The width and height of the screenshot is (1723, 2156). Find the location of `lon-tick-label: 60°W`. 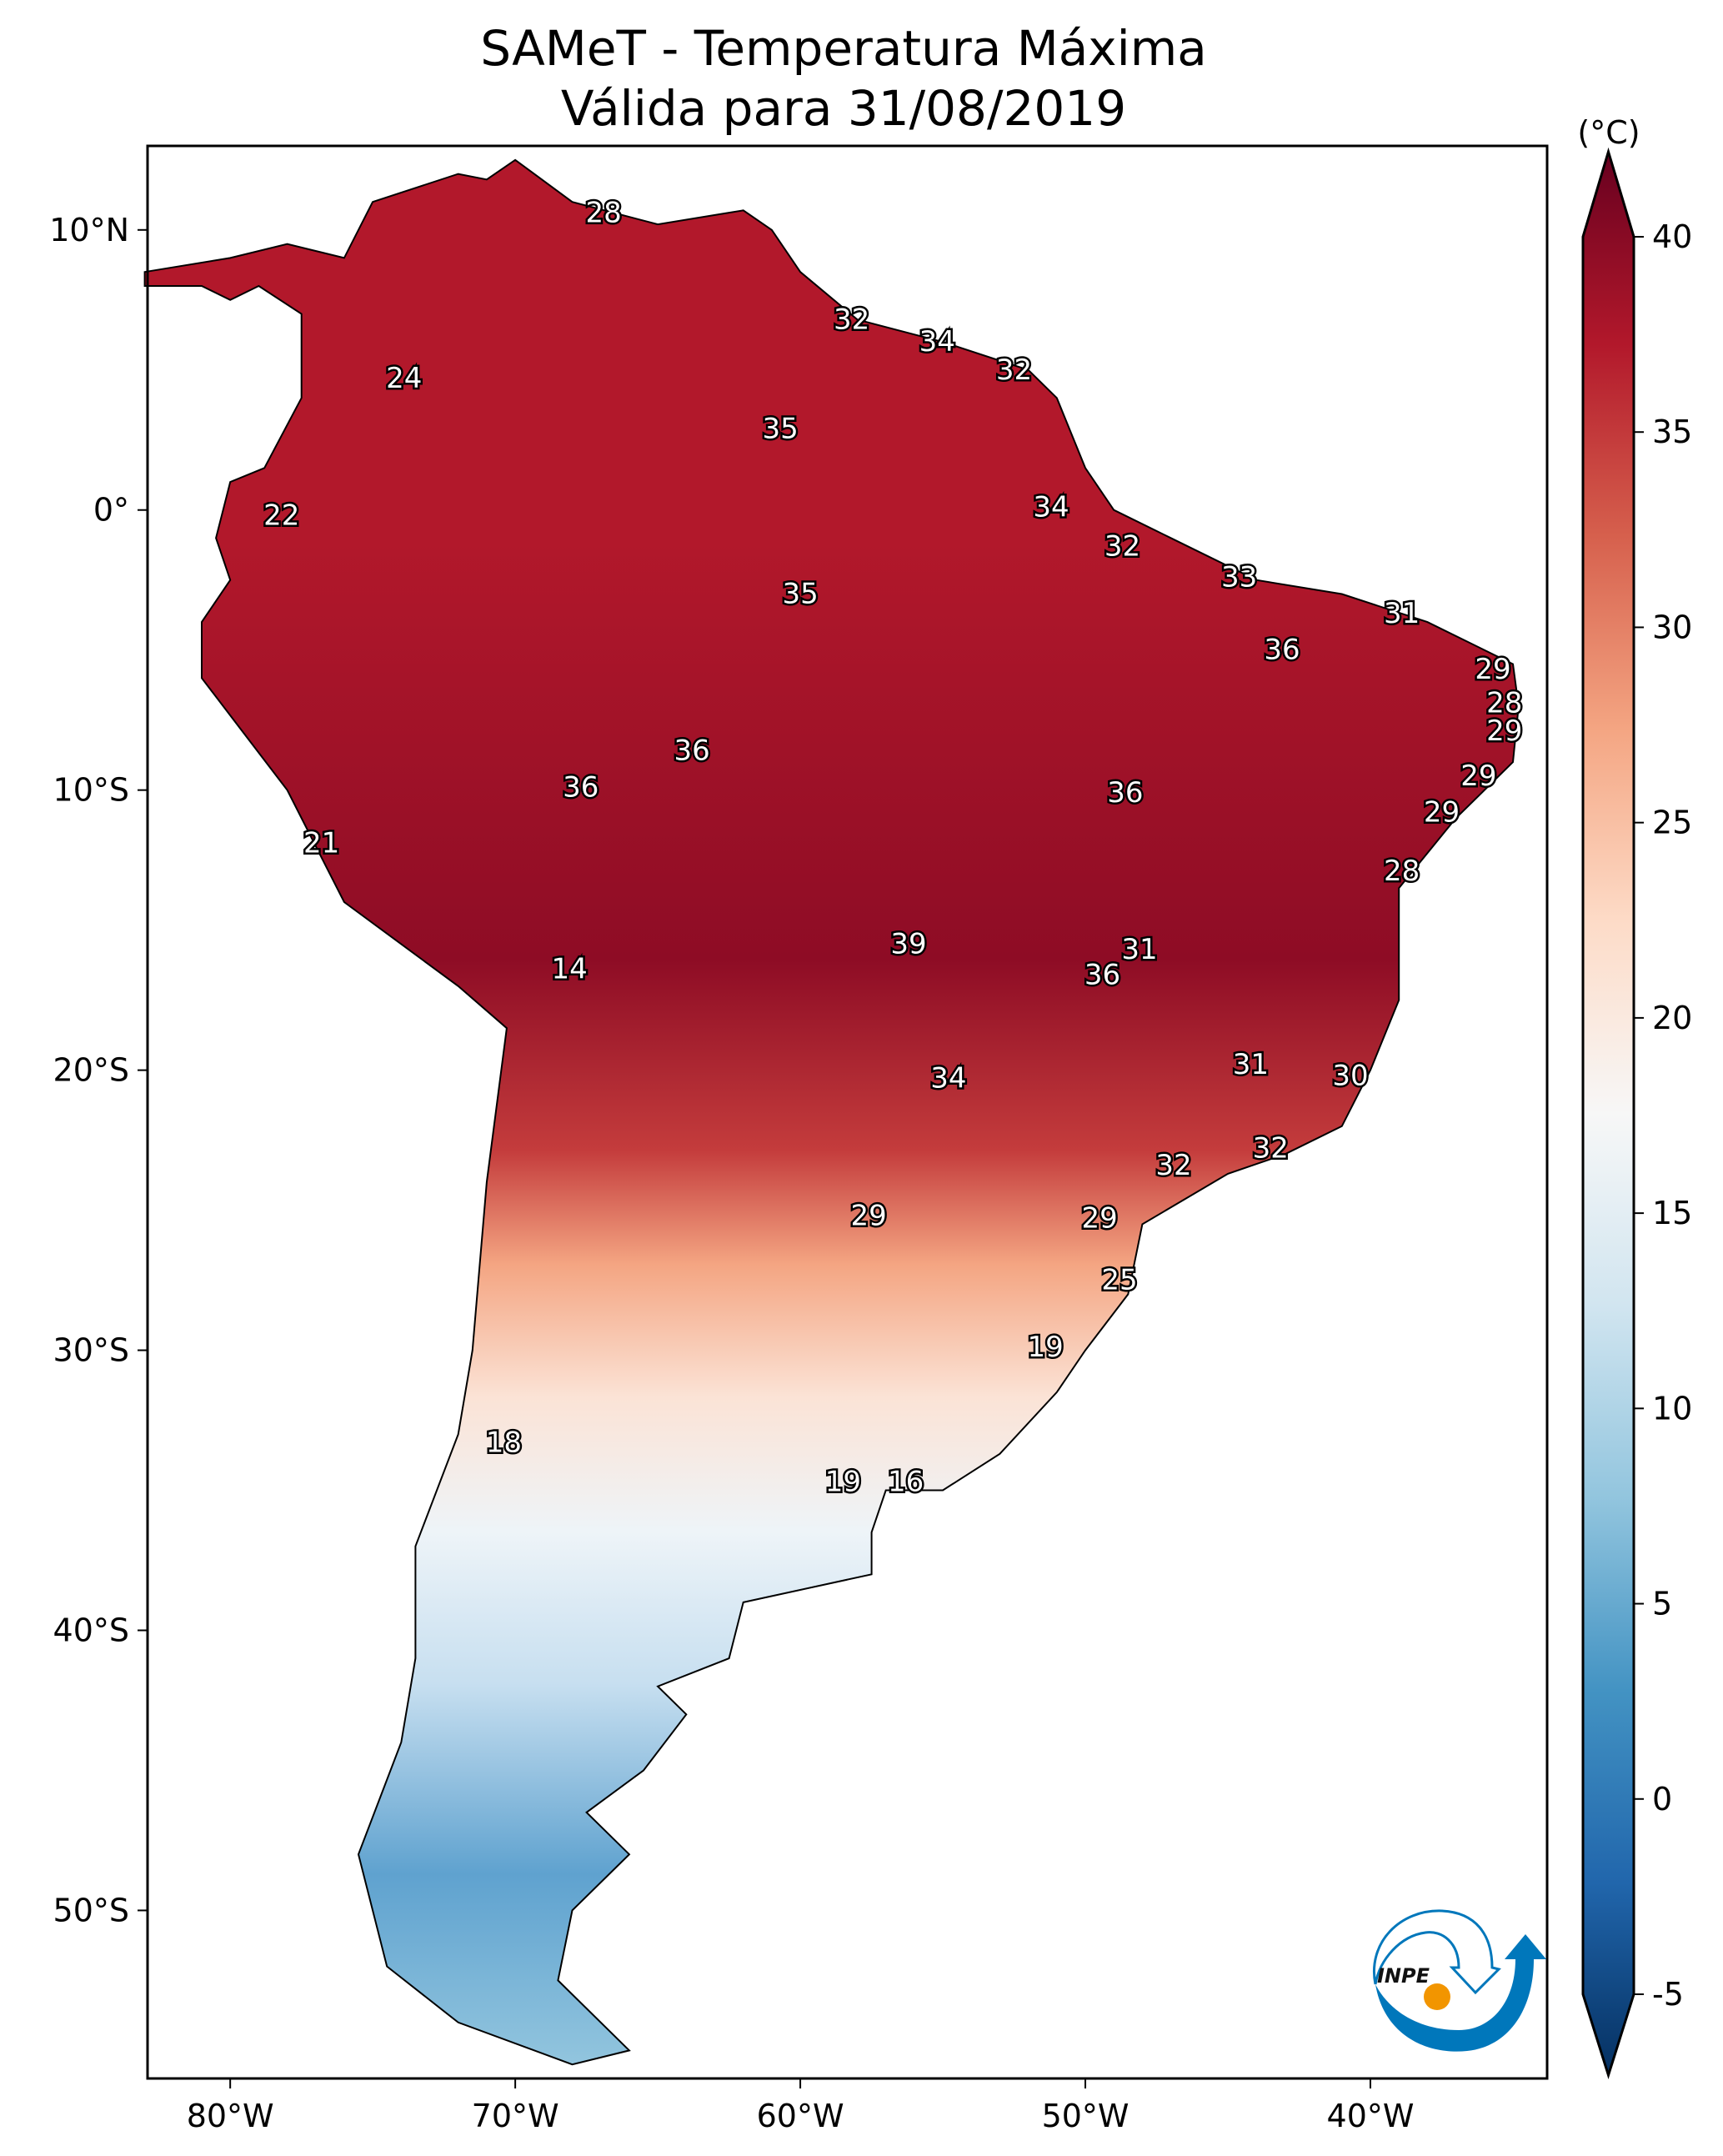

lon-tick-label: 60°W is located at coordinates (800, 2116).